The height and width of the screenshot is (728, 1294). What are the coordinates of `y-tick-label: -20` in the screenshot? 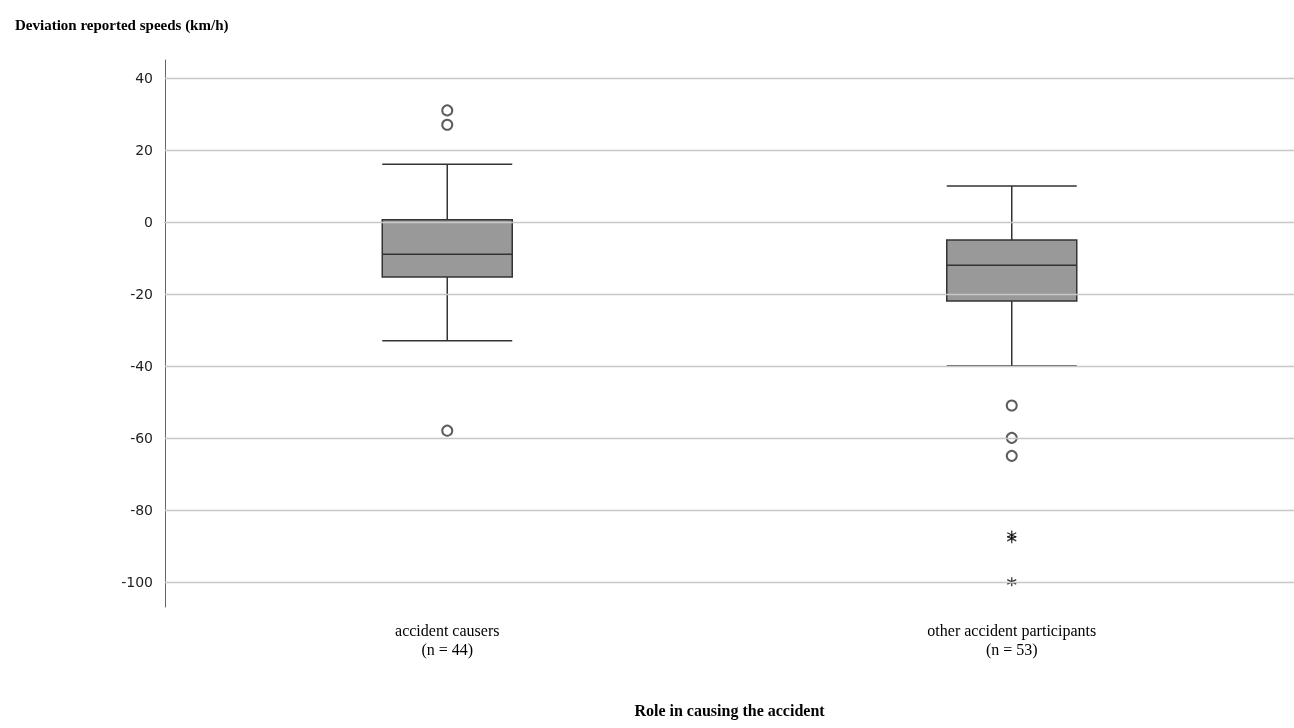 It's located at (141, 293).